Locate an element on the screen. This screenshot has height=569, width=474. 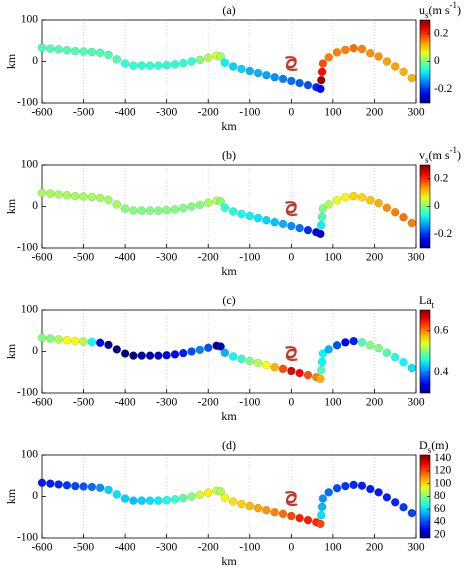
x-tick-label: 200 is located at coordinates (375, 403).